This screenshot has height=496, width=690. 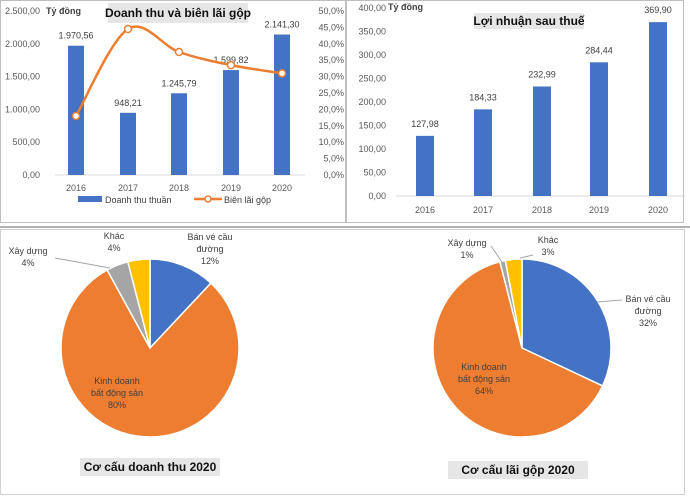 I want to click on y2-tick-label: 0,0%, so click(x=333, y=175).